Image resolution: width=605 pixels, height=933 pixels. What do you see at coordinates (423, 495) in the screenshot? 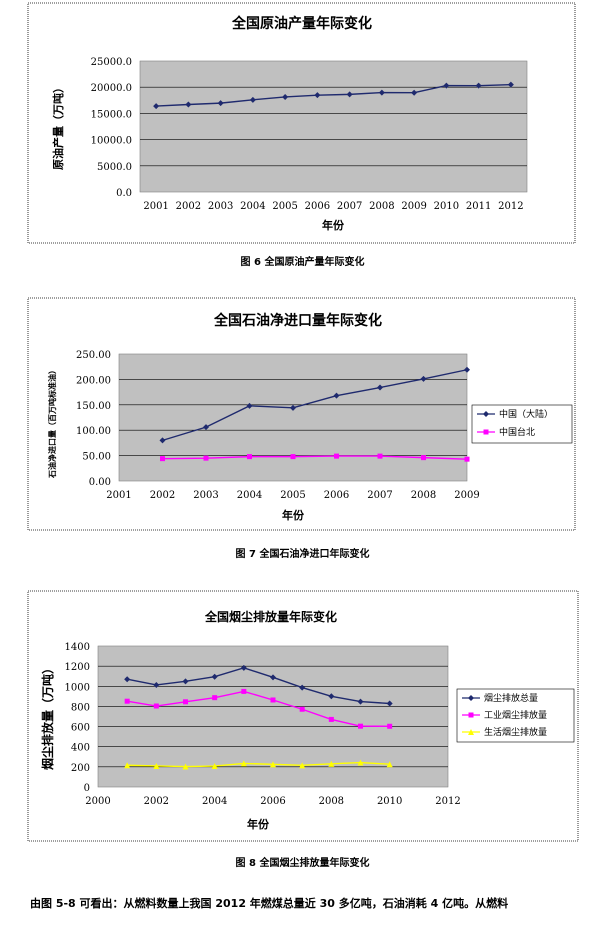
I see `chart-2-xtick-label: 2008` at bounding box center [423, 495].